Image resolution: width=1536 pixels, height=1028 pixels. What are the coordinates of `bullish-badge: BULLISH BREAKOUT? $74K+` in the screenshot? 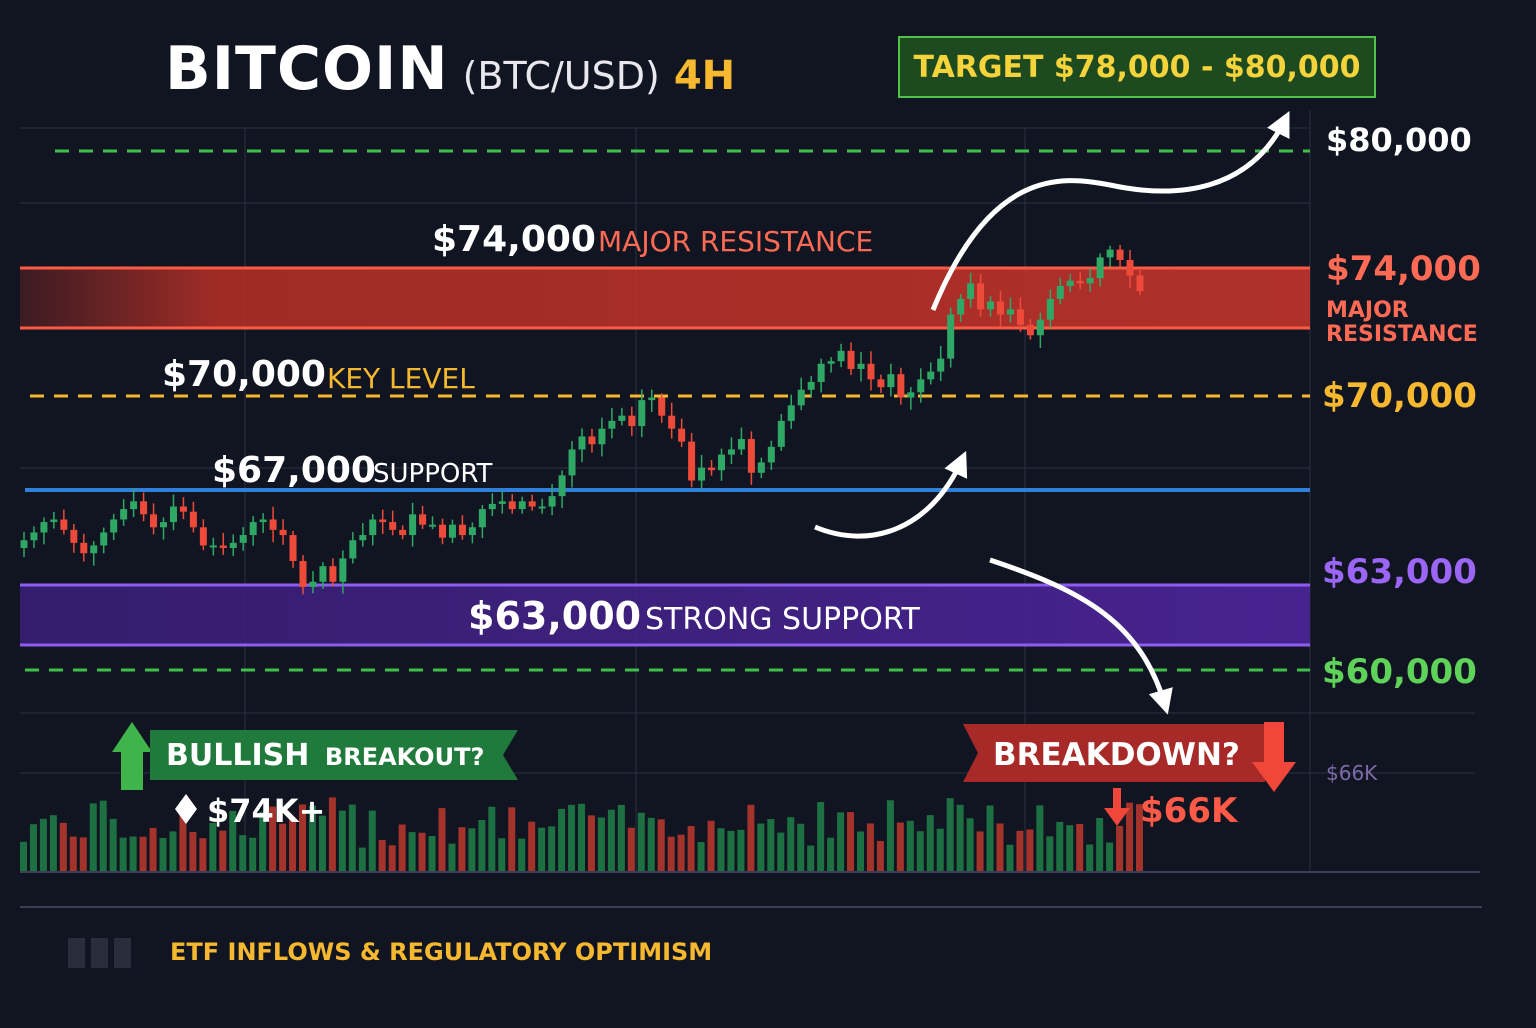 It's located at (315, 776).